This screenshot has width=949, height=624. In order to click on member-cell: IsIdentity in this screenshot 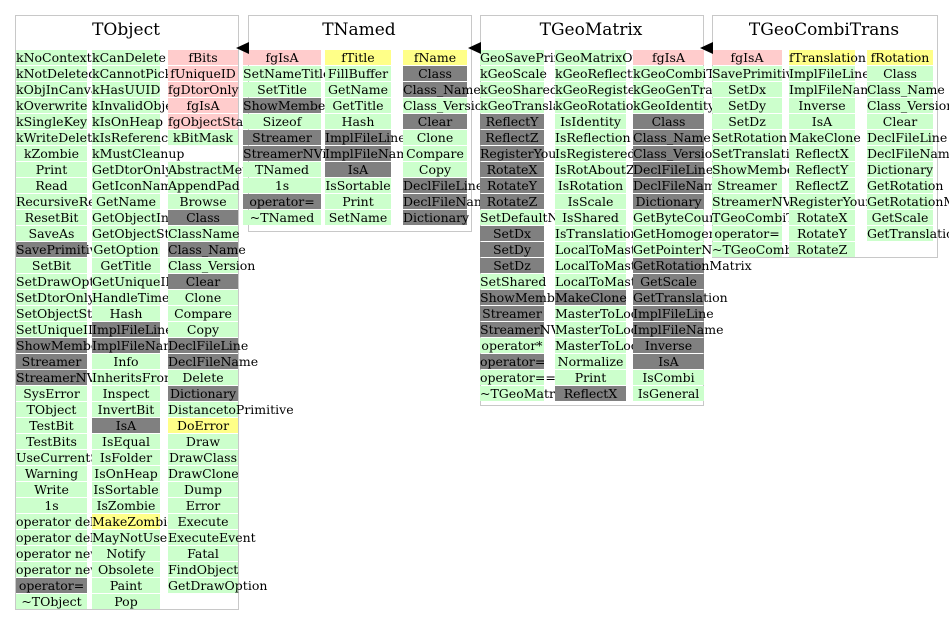, I will do `click(590, 121)`.